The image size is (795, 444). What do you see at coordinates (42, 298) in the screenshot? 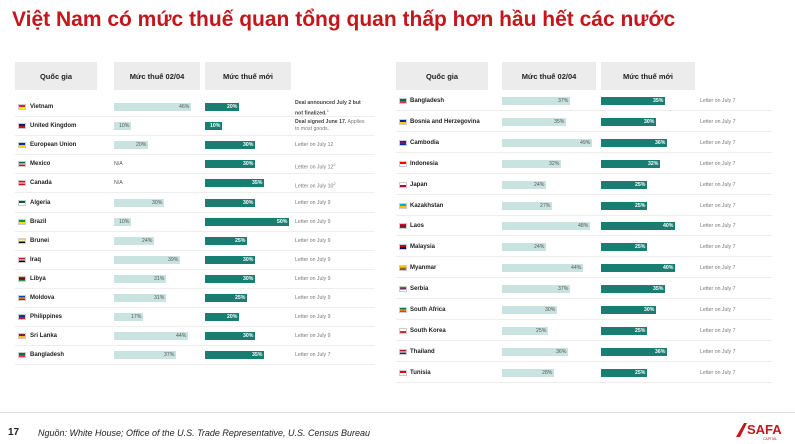
I see `country-name: Moldova` at bounding box center [42, 298].